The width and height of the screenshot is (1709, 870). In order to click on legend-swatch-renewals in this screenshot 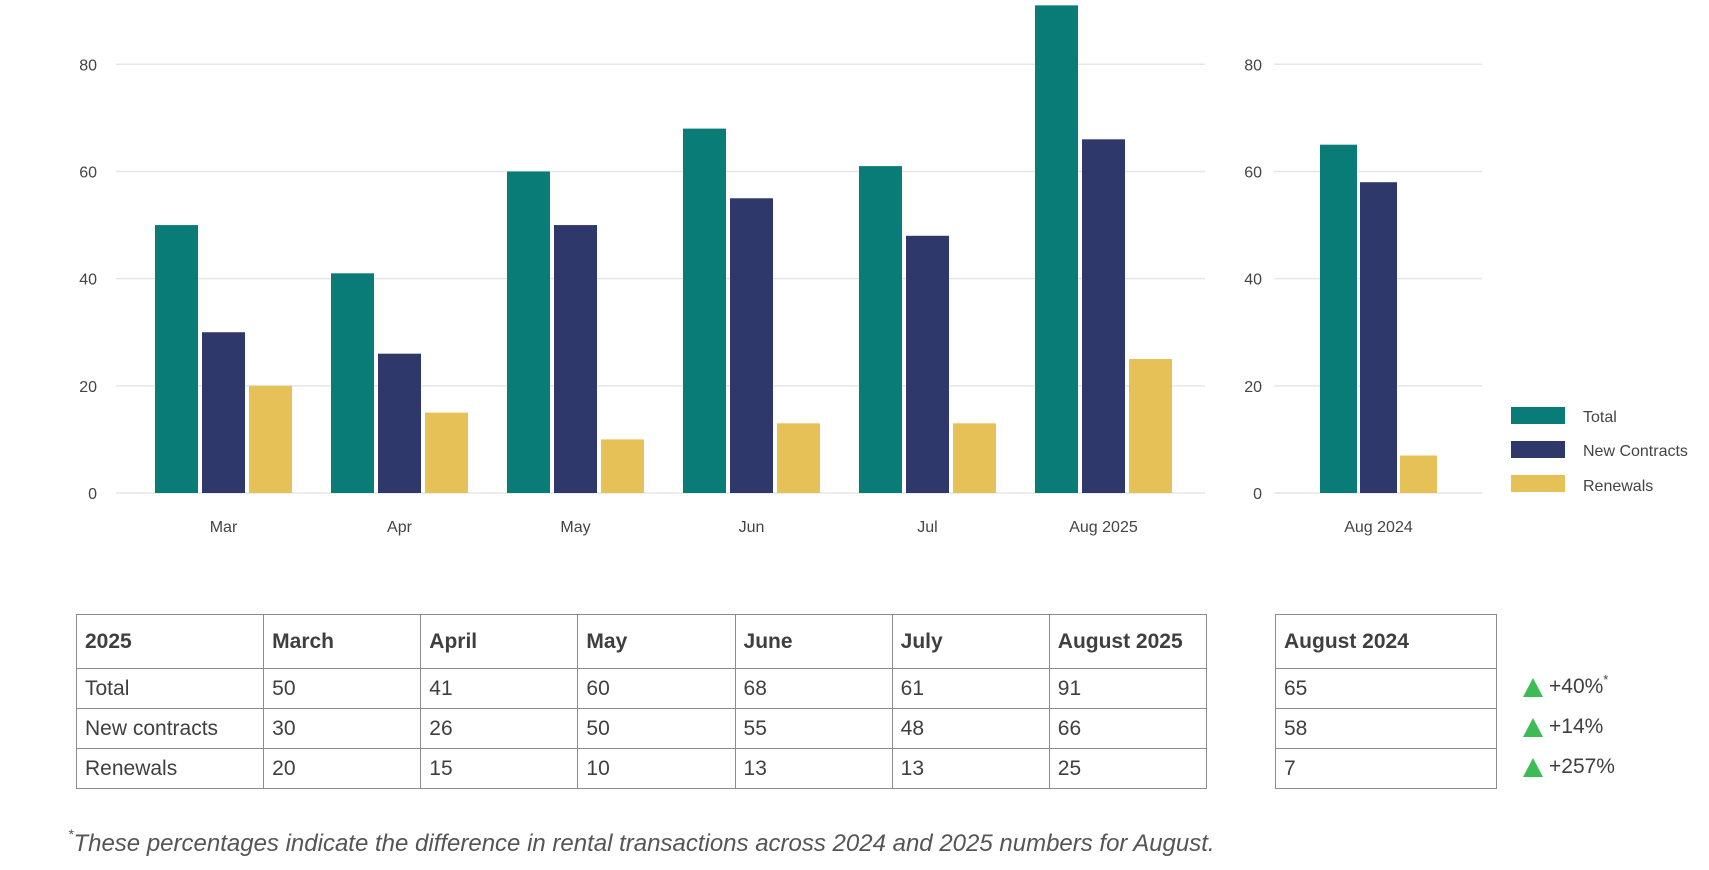, I will do `click(1538, 483)`.